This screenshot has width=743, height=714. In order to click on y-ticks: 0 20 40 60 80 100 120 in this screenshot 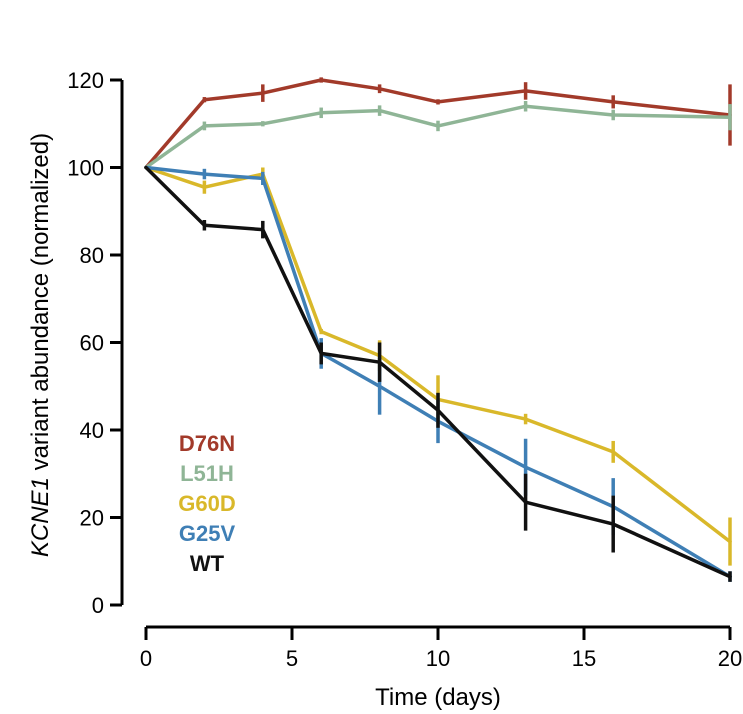, I will do `click(94, 343)`.